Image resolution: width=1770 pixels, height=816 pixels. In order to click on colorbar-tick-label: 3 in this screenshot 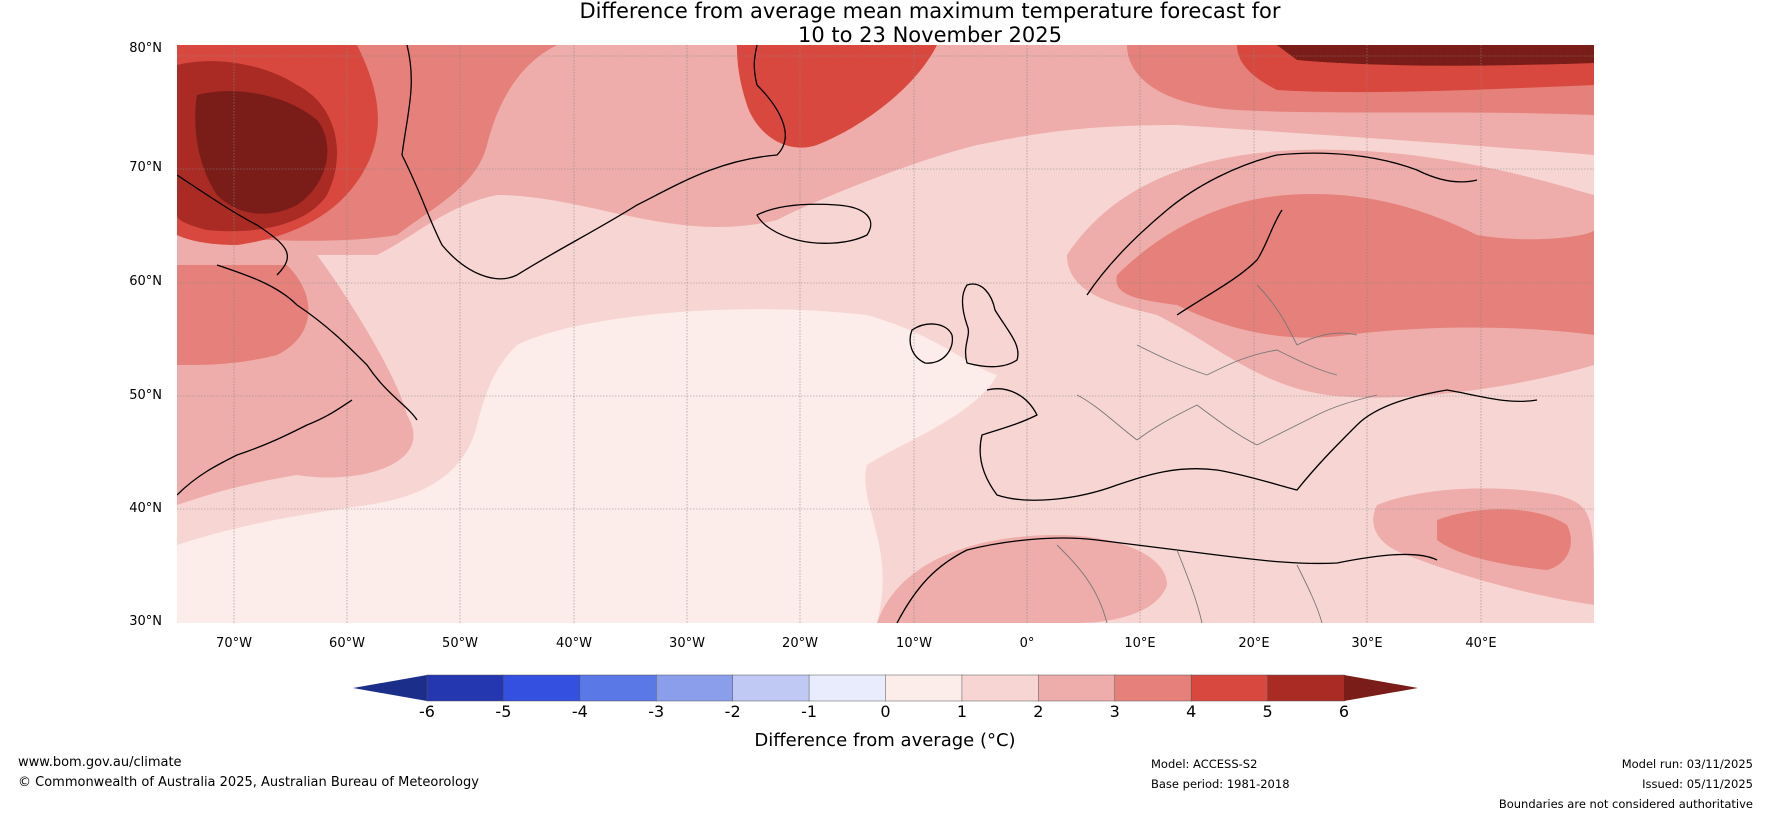, I will do `click(1114, 711)`.